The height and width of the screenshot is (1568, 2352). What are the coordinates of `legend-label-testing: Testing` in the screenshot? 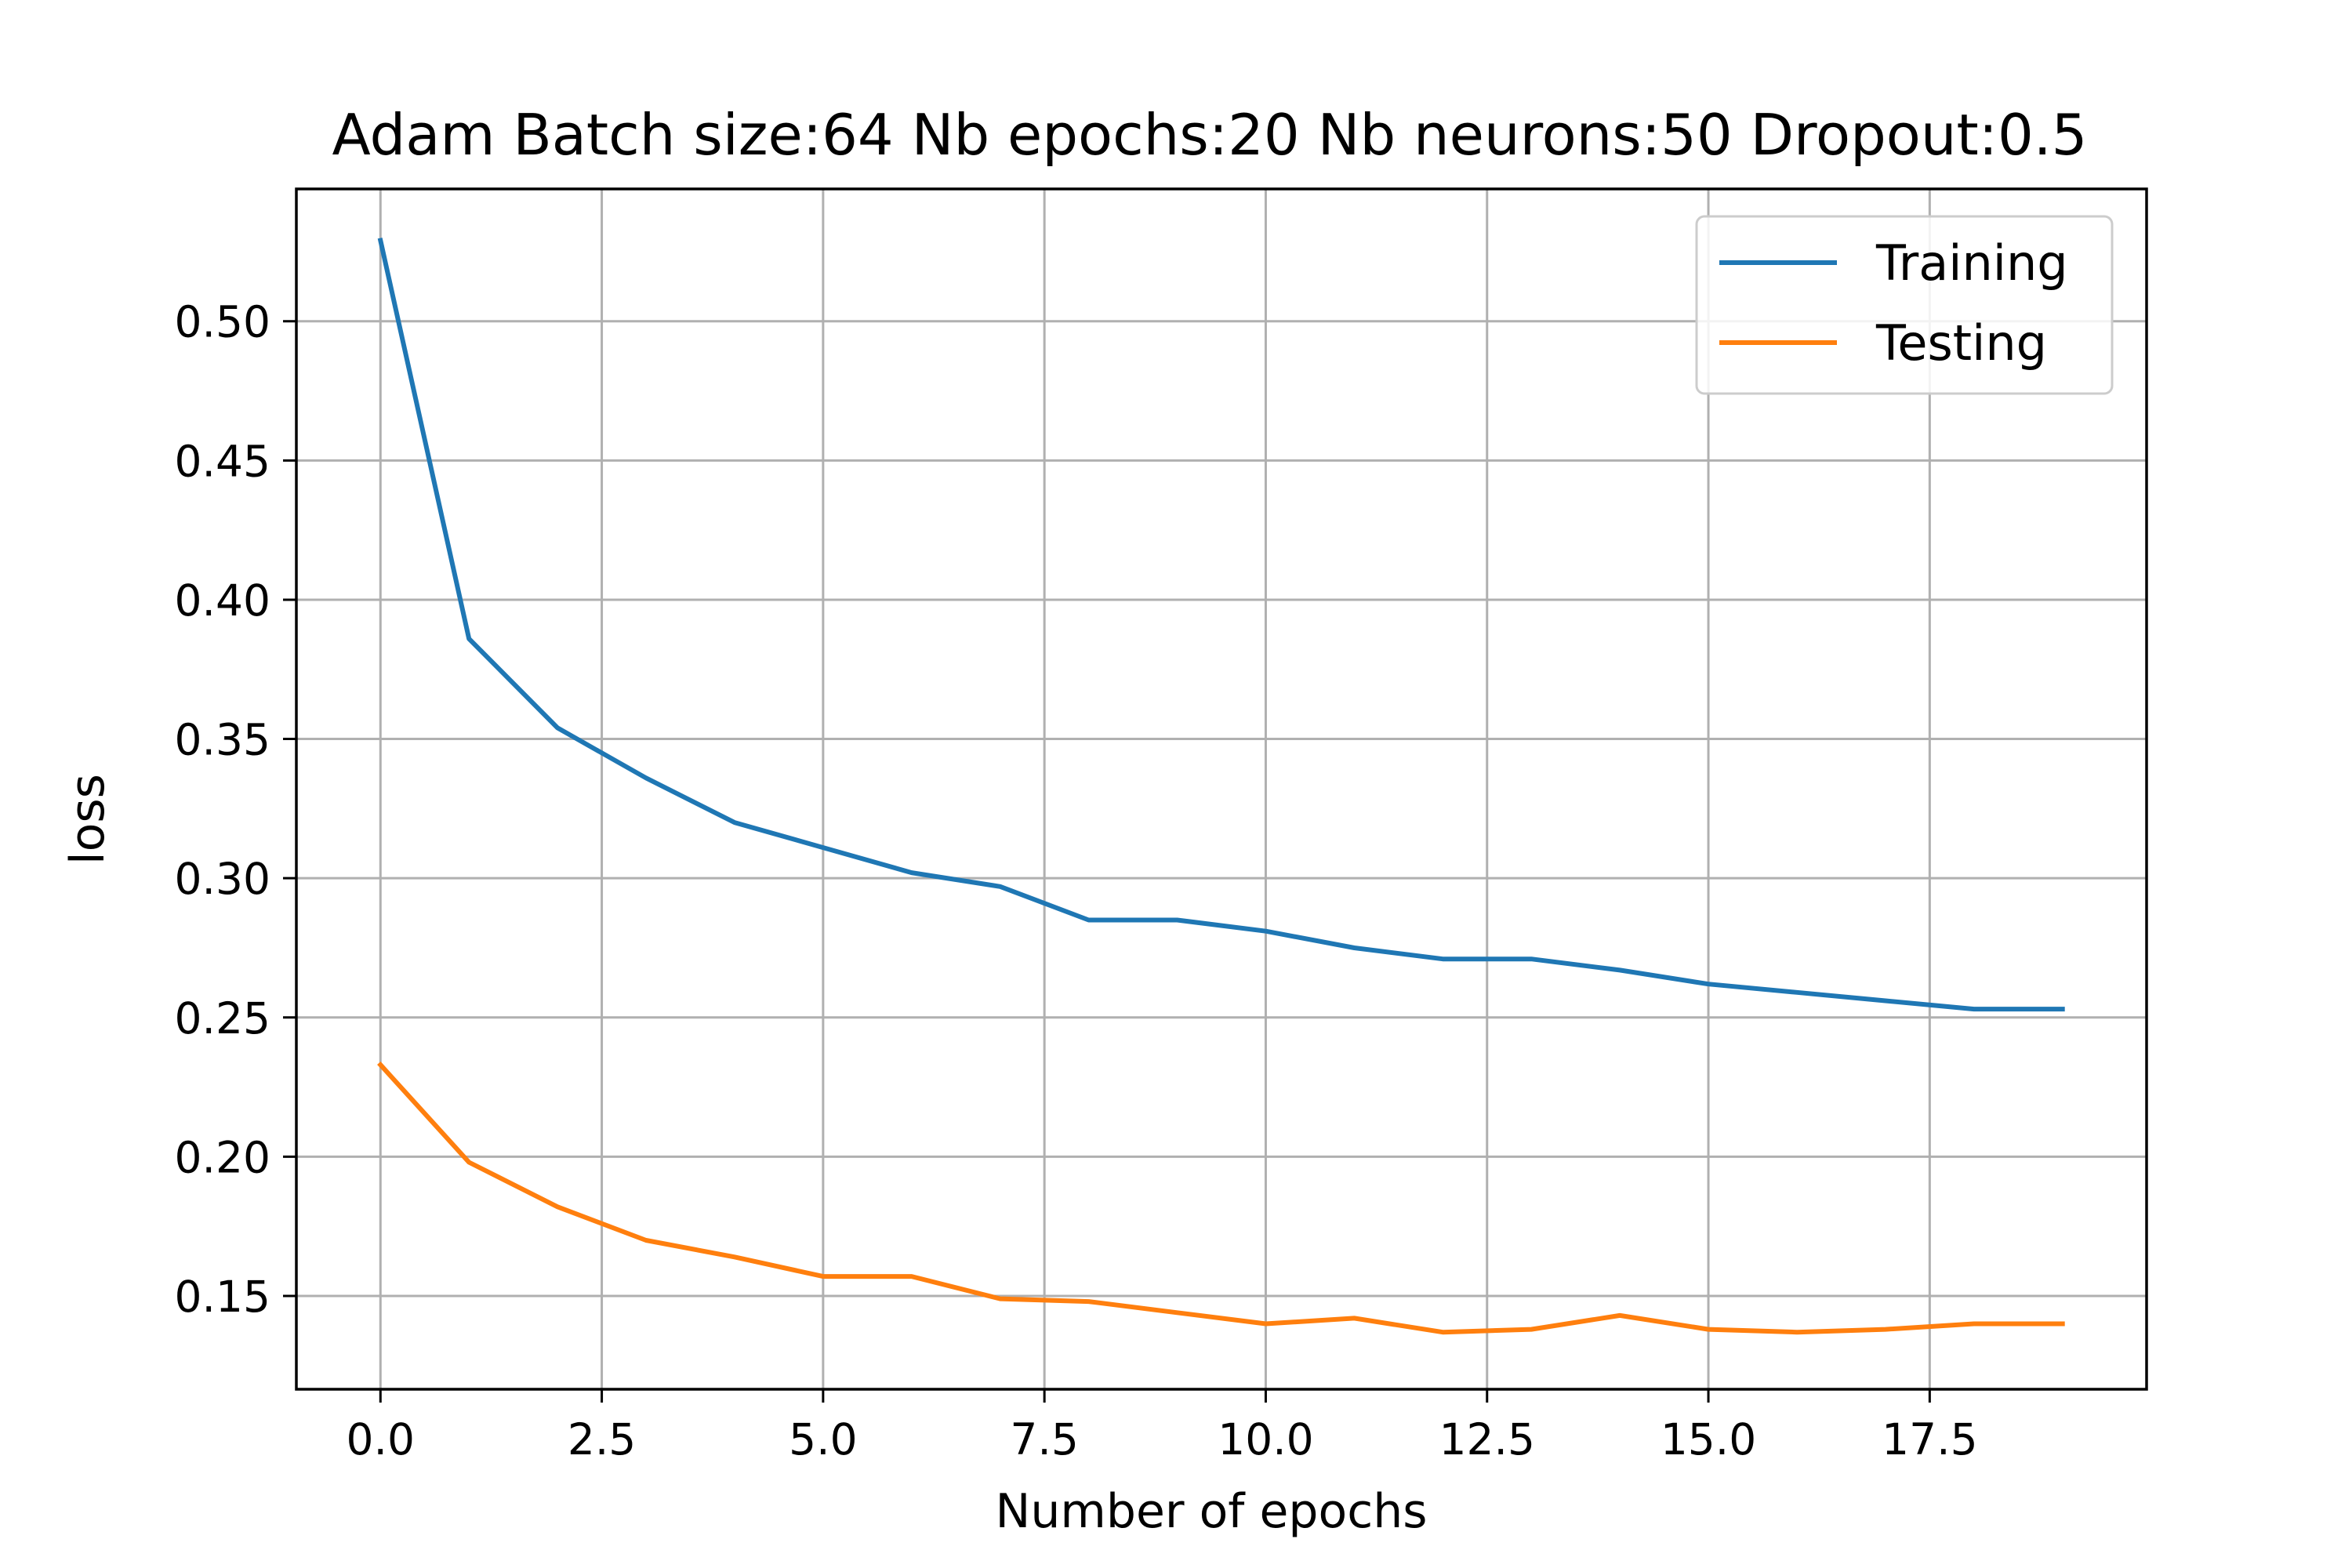 It's located at (1961, 343).